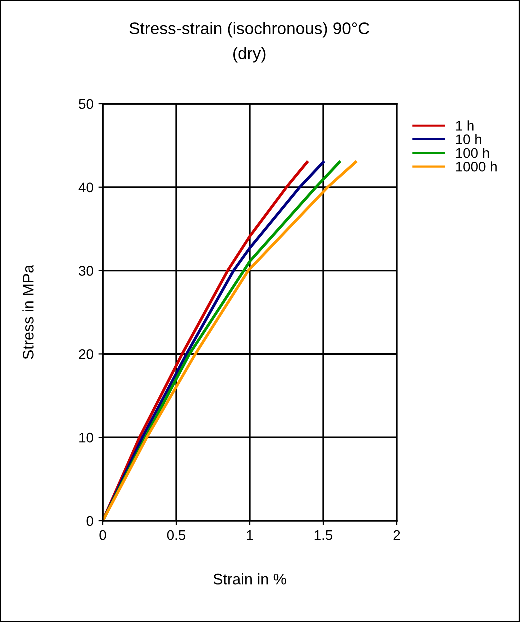 Image resolution: width=520 pixels, height=622 pixels. What do you see at coordinates (103, 535) in the screenshot?
I see `x-tick-label: 0` at bounding box center [103, 535].